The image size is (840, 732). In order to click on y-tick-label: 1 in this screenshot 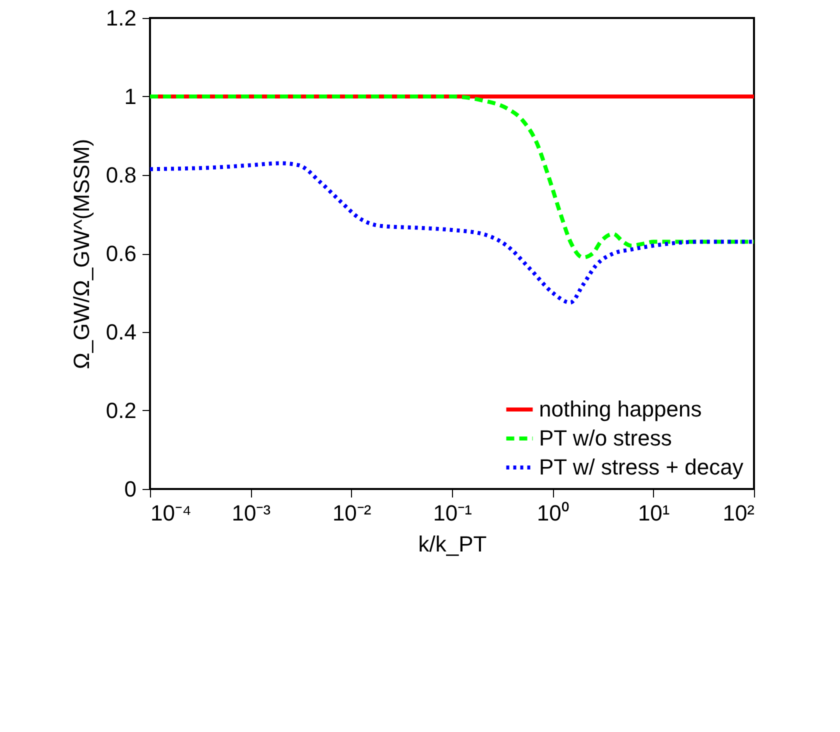, I will do `click(130, 96)`.